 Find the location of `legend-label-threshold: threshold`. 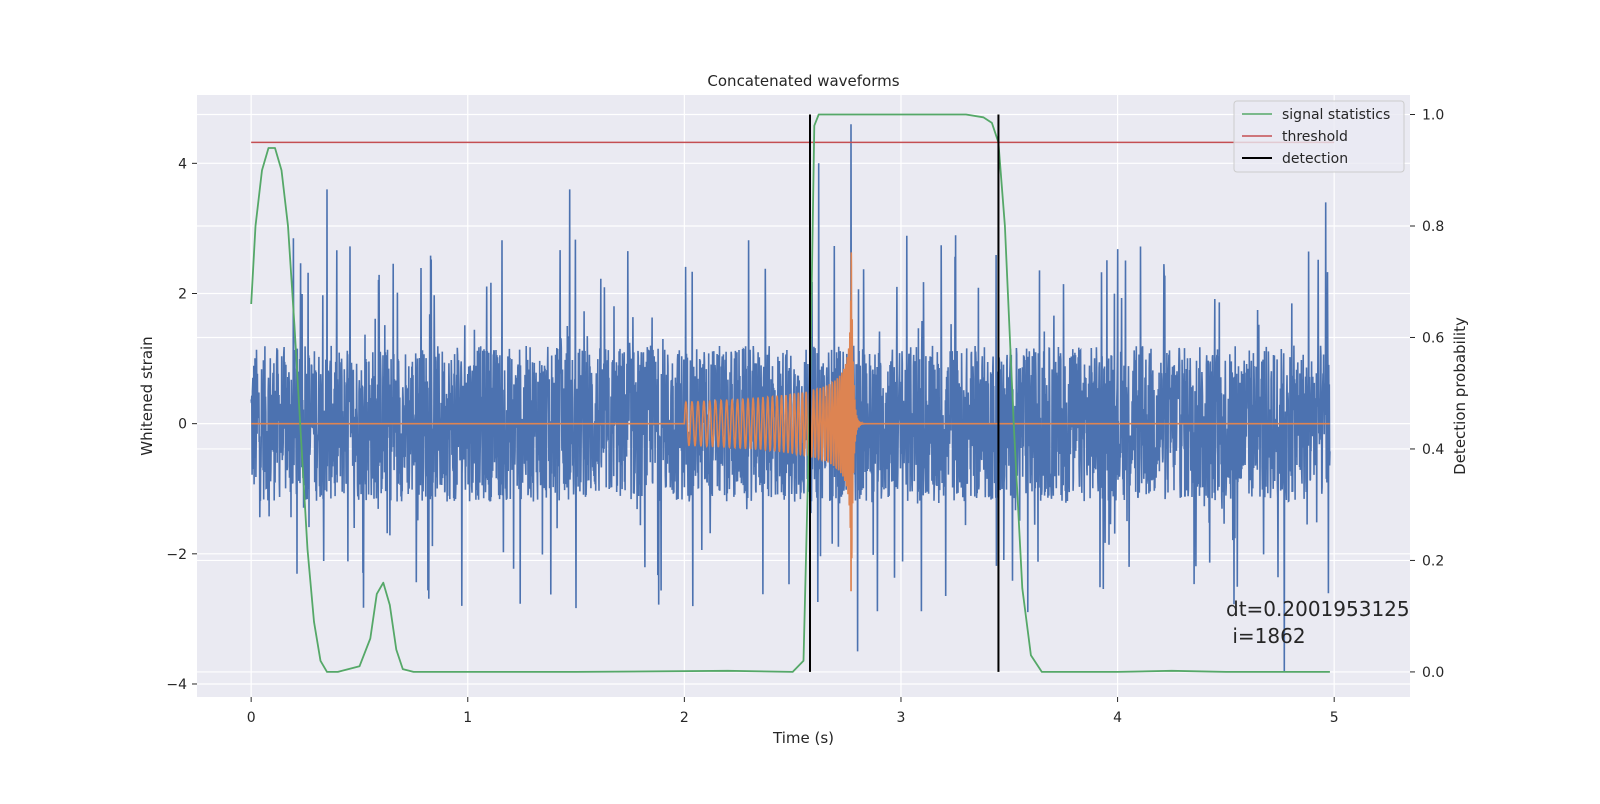

legend-label-threshold: threshold is located at coordinates (1315, 137).